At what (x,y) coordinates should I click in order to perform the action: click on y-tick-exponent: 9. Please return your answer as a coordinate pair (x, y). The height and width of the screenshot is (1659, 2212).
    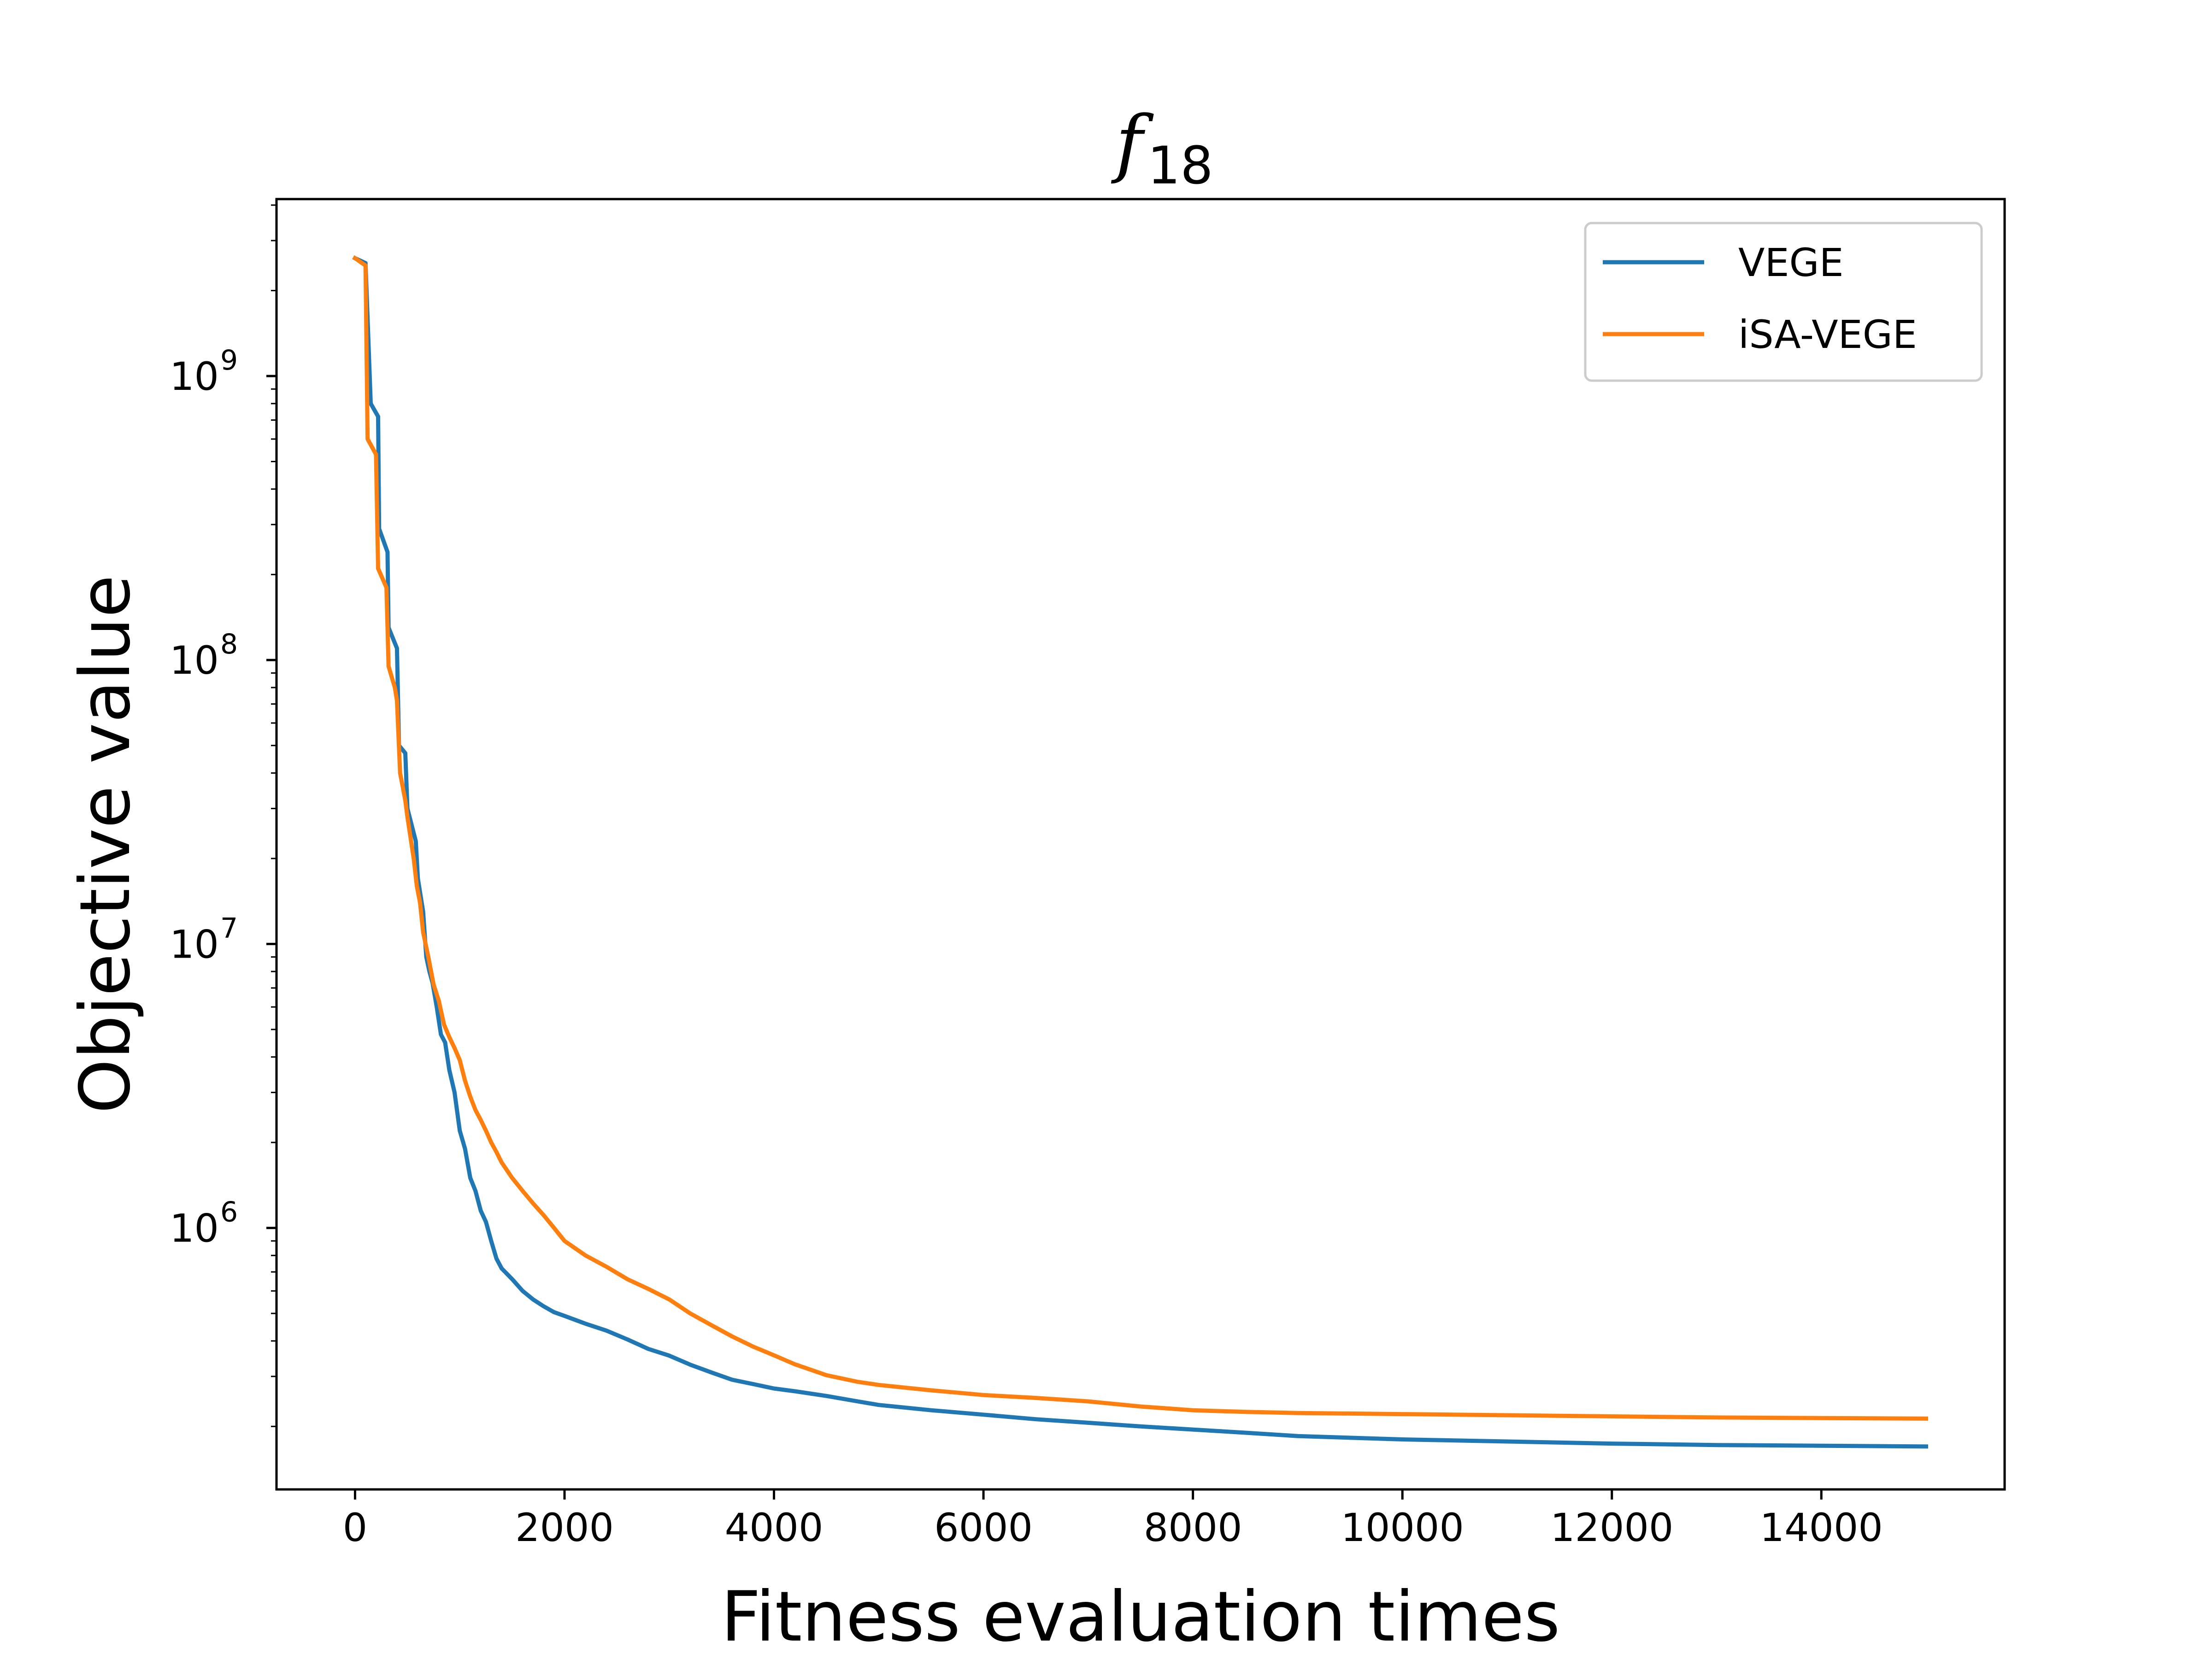
    Looking at the image, I should click on (229, 360).